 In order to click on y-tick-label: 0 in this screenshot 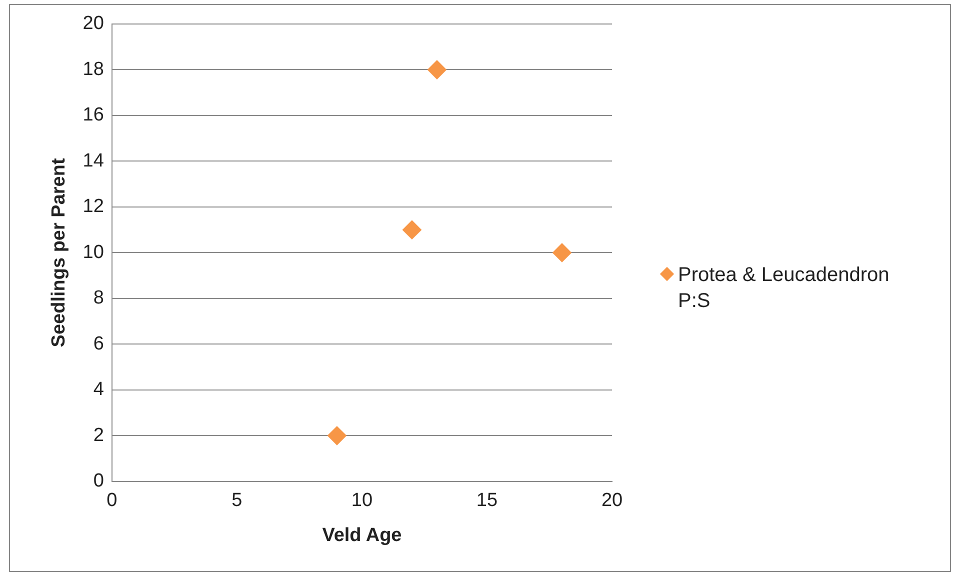, I will do `click(98, 481)`.